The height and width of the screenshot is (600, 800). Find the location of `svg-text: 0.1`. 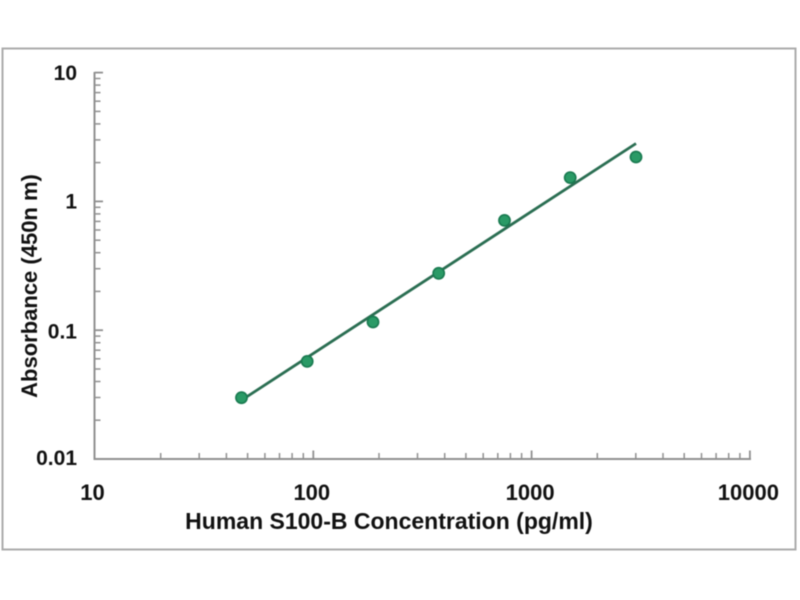

svg-text: 0.1 is located at coordinates (63, 331).